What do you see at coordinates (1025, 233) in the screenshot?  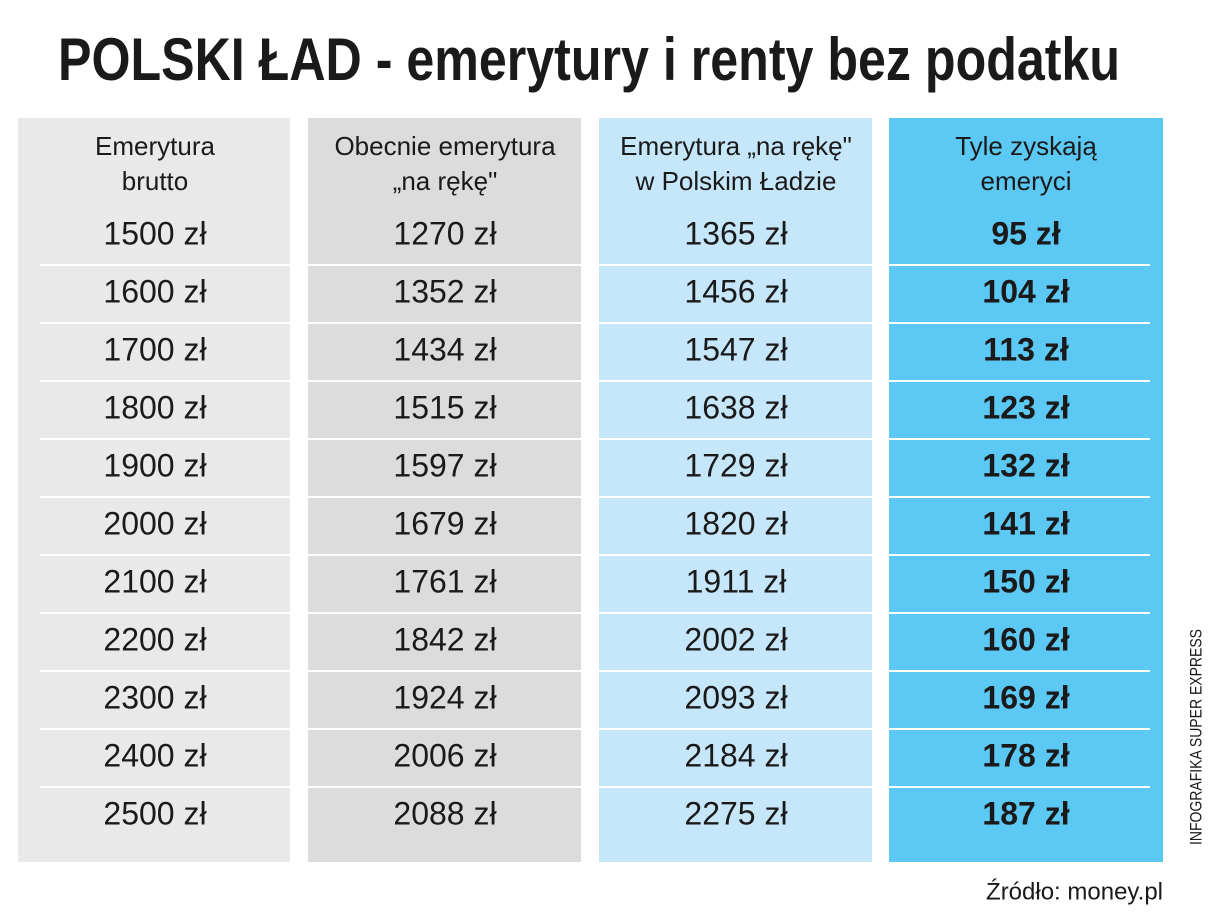 I see `cell: 95 zł` at bounding box center [1025, 233].